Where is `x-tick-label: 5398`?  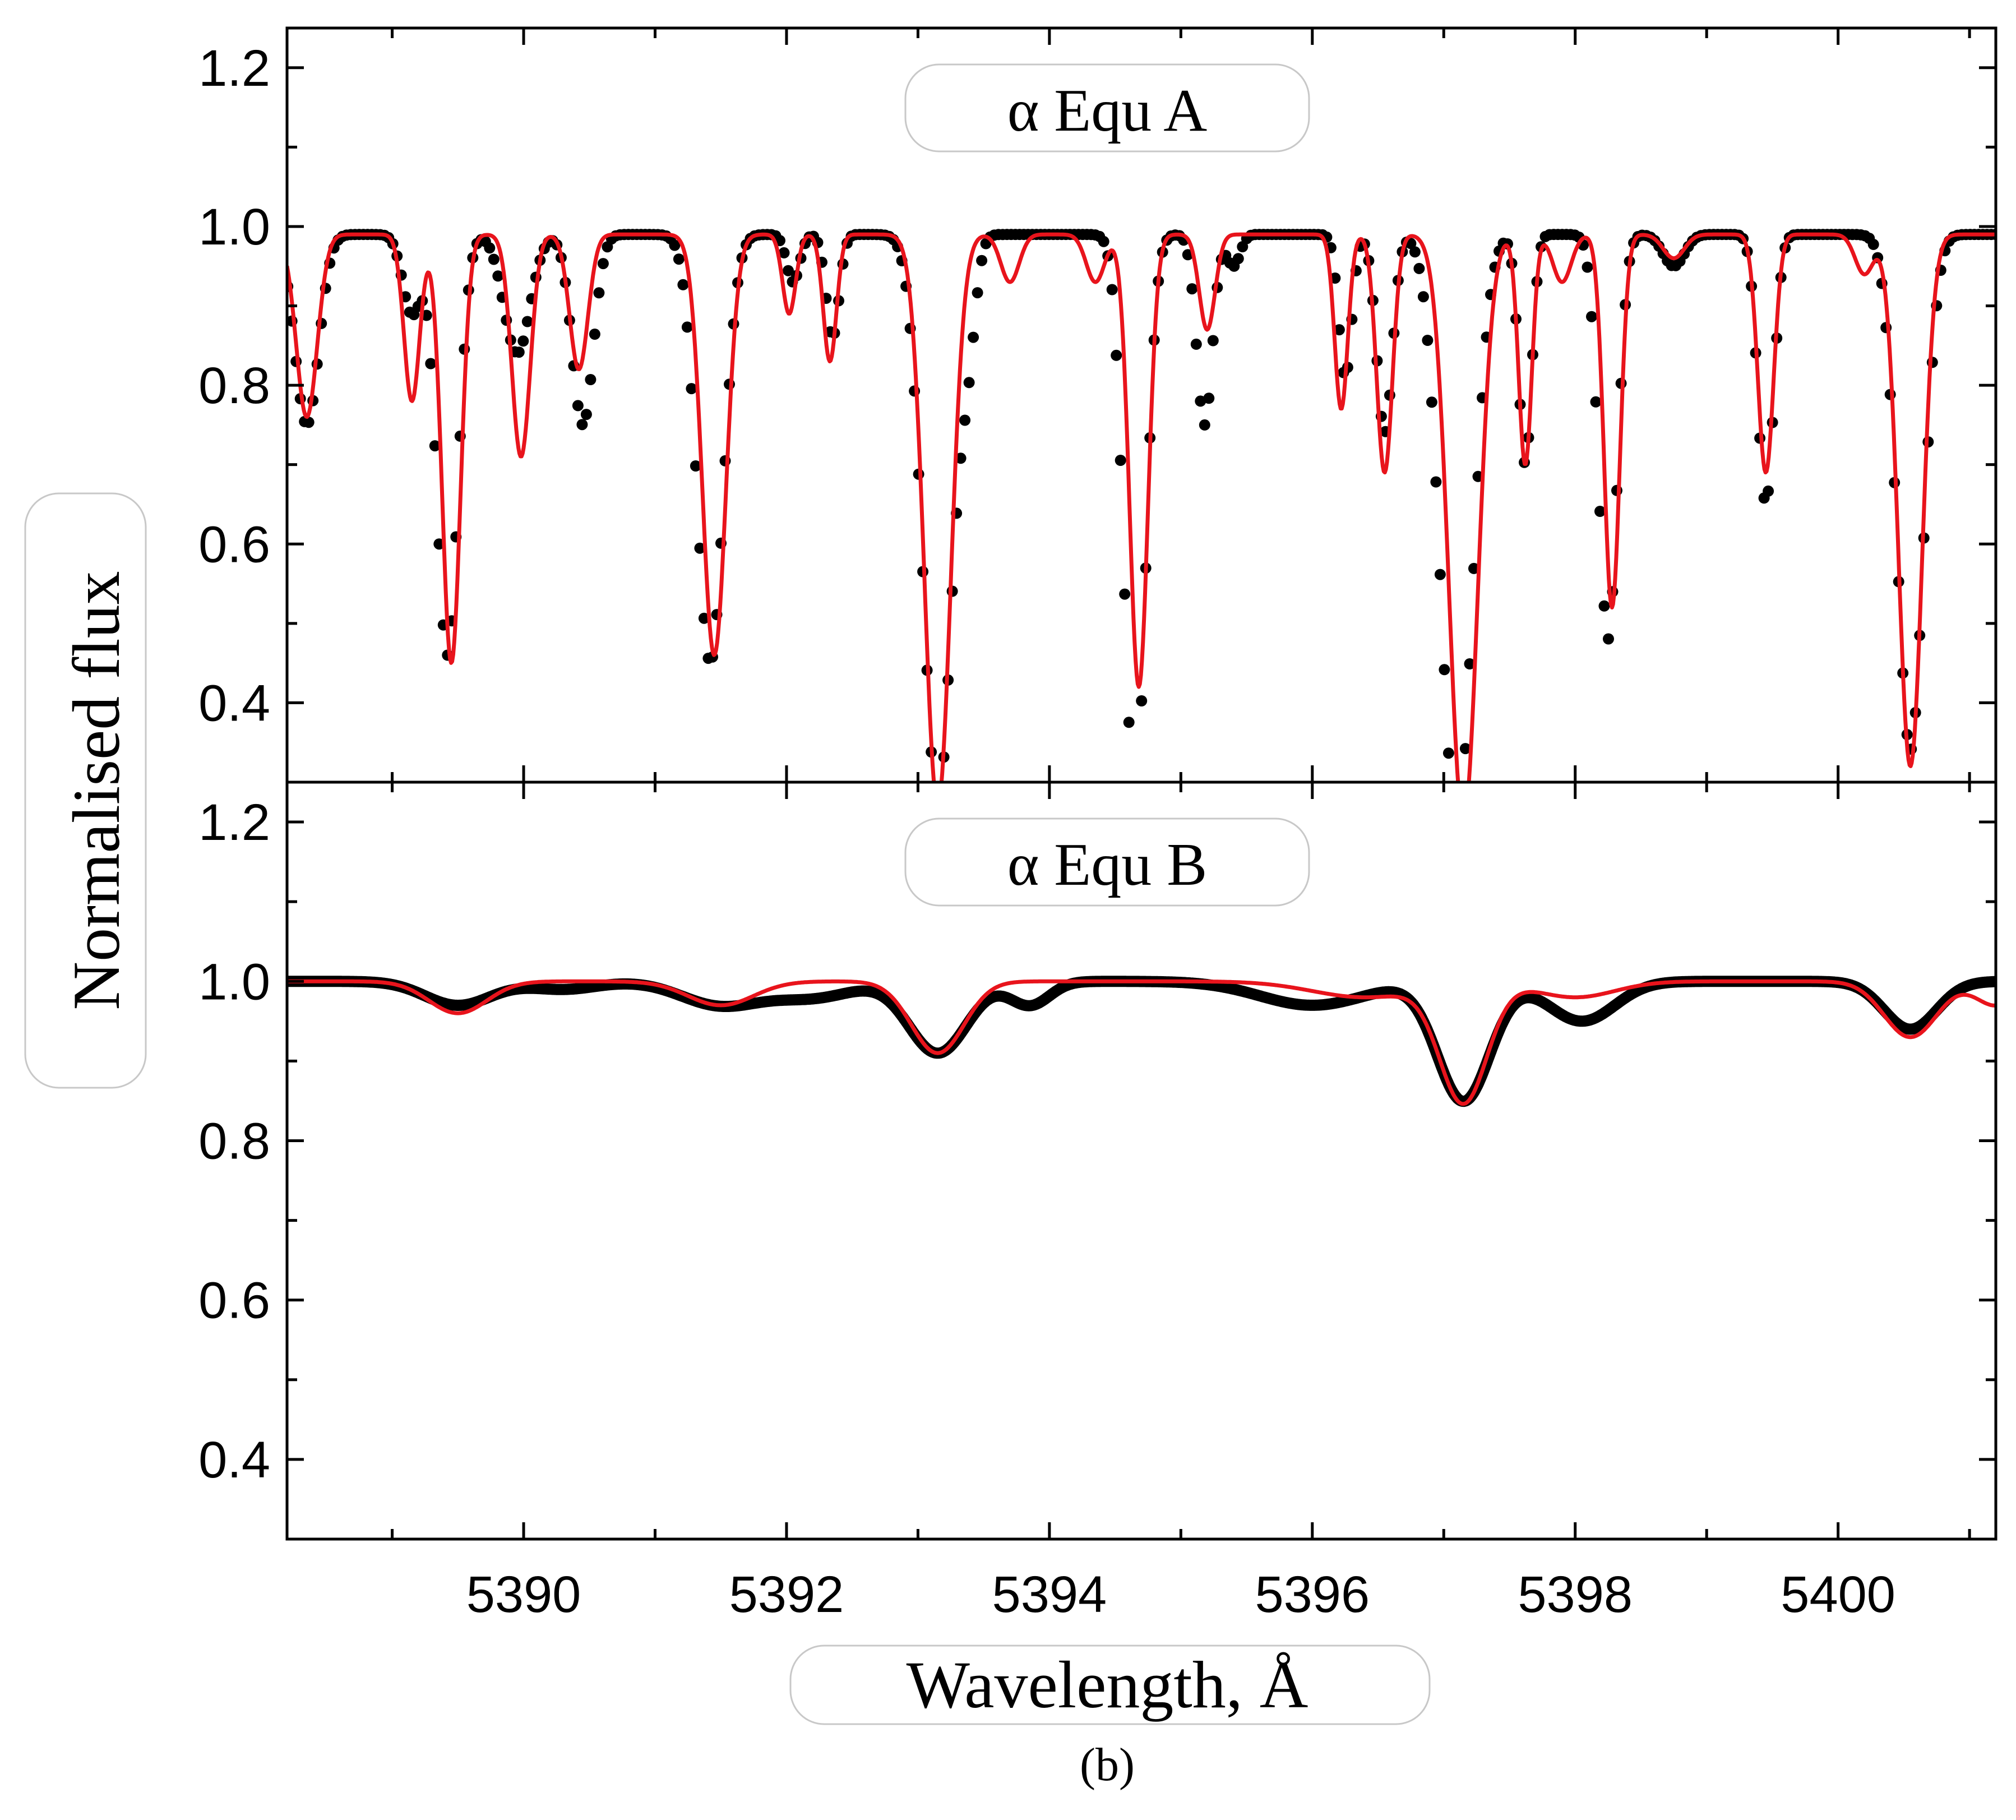 x-tick-label: 5398 is located at coordinates (1576, 1595).